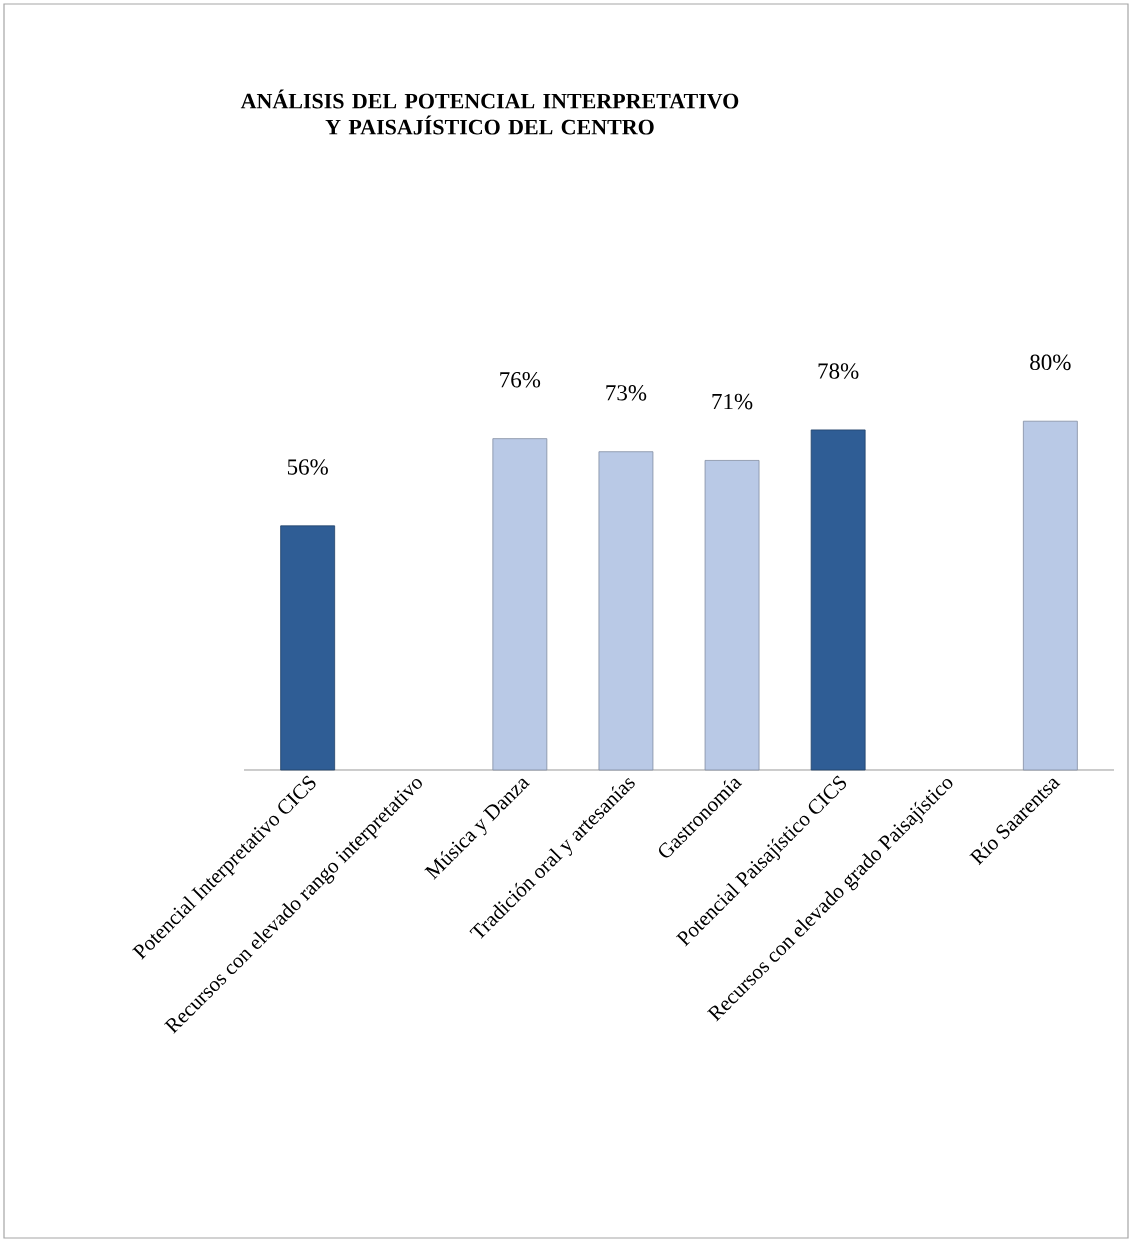 Image resolution: width=1132 pixels, height=1242 pixels. Describe the element at coordinates (626, 393) in the screenshot. I see `data-label: 73%` at that location.